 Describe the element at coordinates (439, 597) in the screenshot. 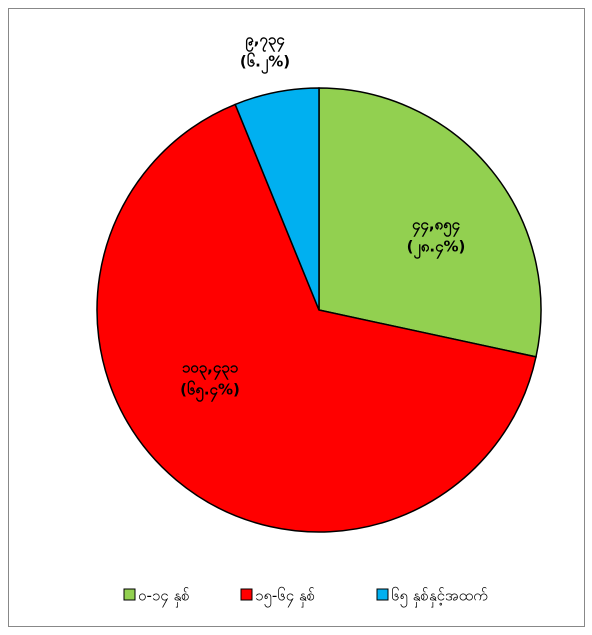

I see `legend-label: ၆၅ နှစ်နှင့်အထက်` at that location.